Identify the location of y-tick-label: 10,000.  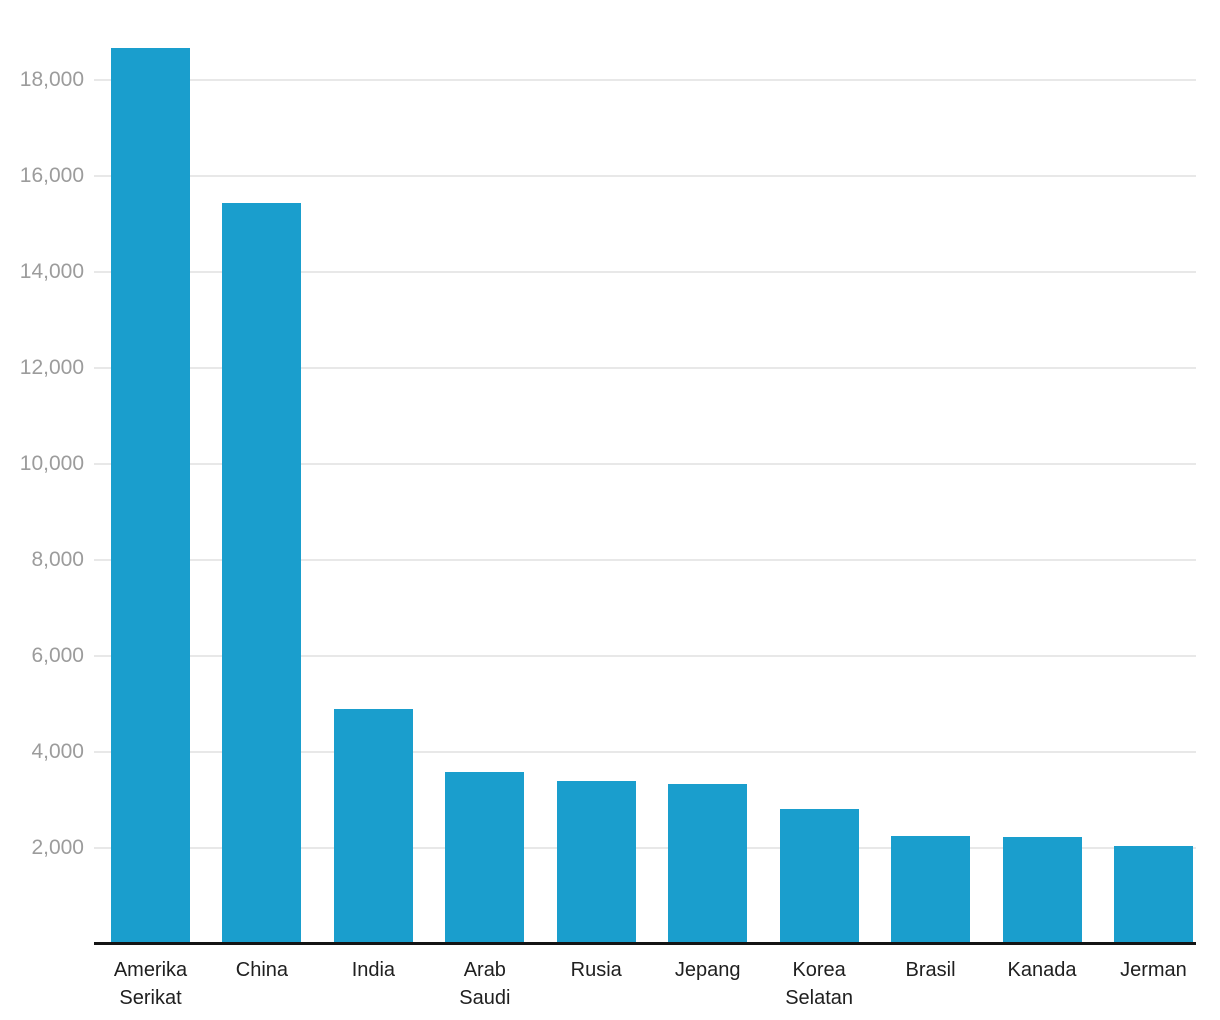
(51, 464).